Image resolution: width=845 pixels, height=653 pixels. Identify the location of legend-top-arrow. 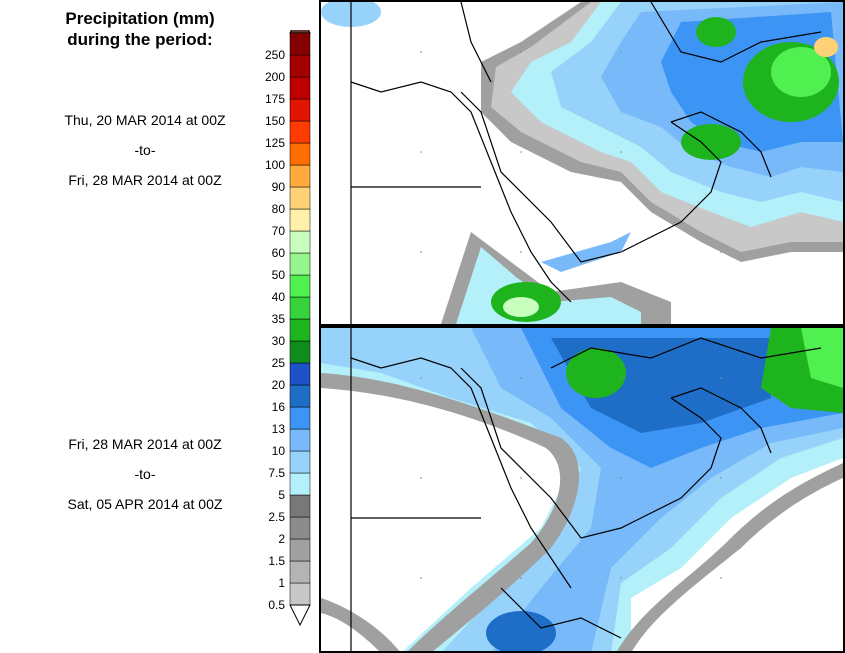
(300, 21).